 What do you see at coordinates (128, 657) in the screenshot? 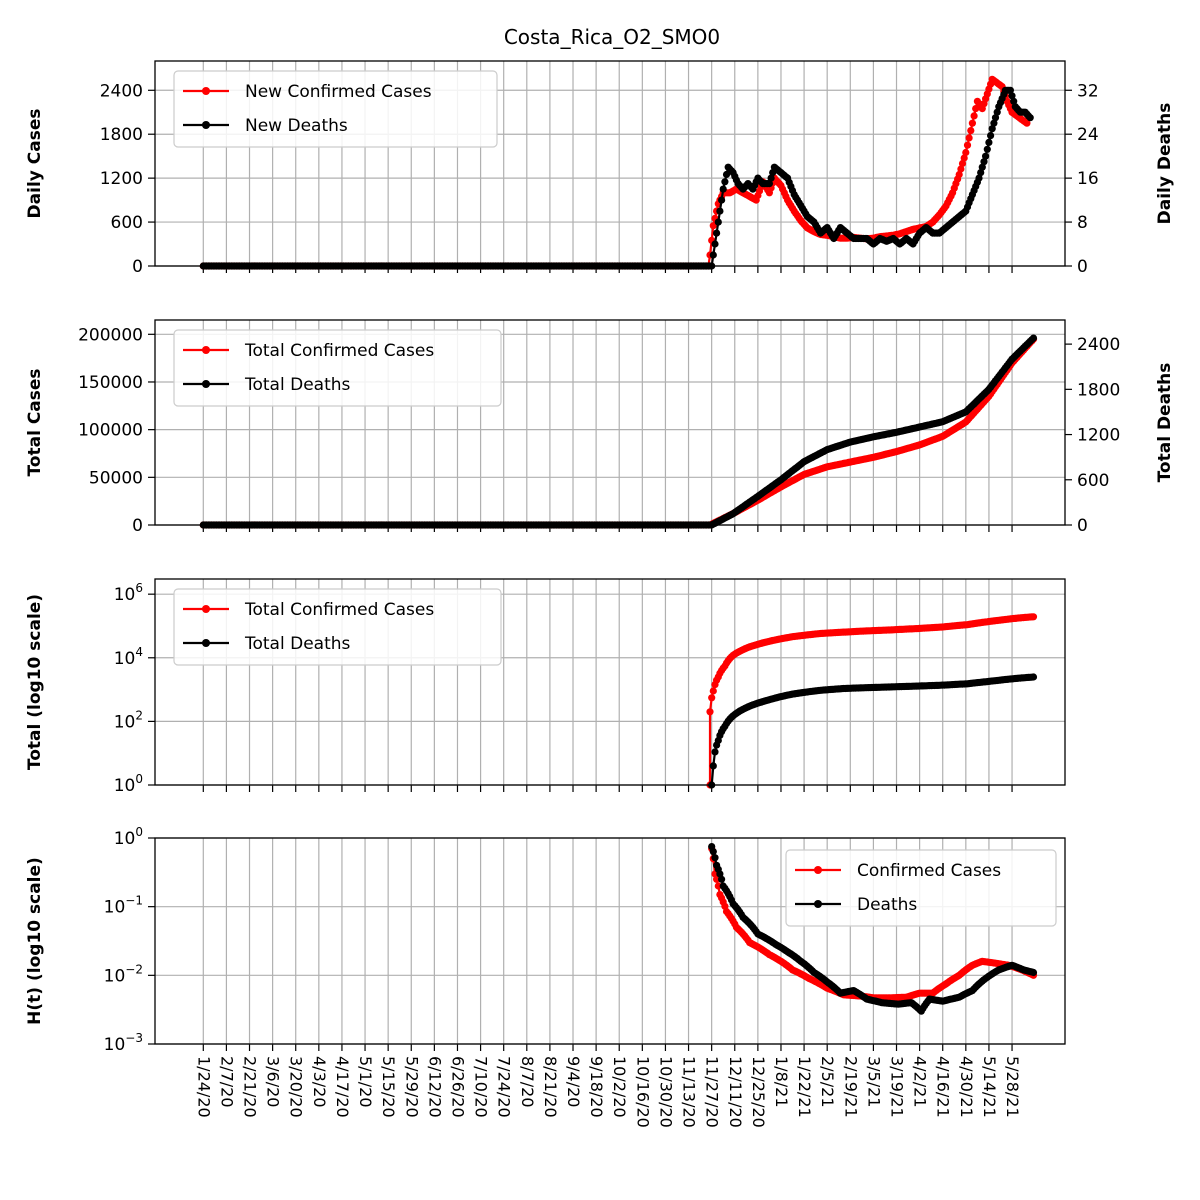
I see `y-tick-label: 10⁴` at bounding box center [128, 657].